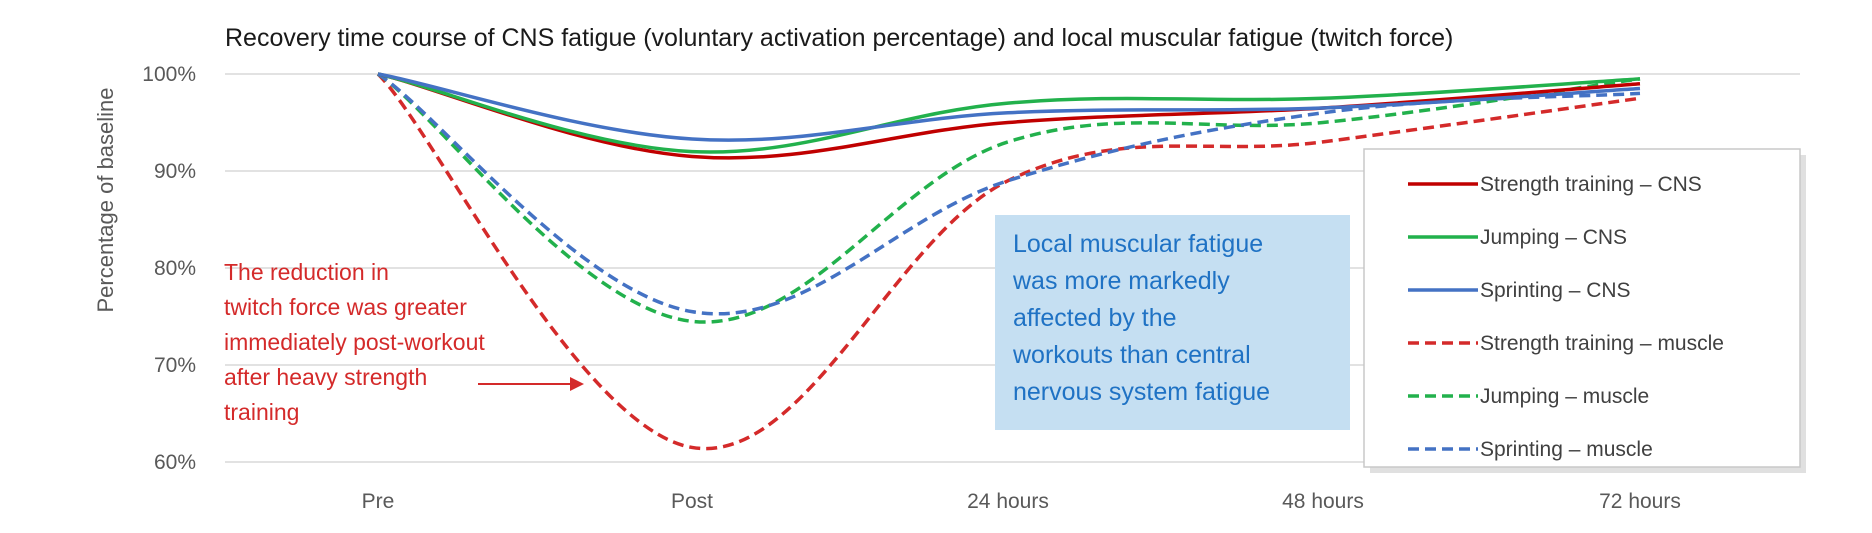 The height and width of the screenshot is (533, 1872). Describe the element at coordinates (1564, 396) in the screenshot. I see `legend-label: Jumping – muscle` at that location.